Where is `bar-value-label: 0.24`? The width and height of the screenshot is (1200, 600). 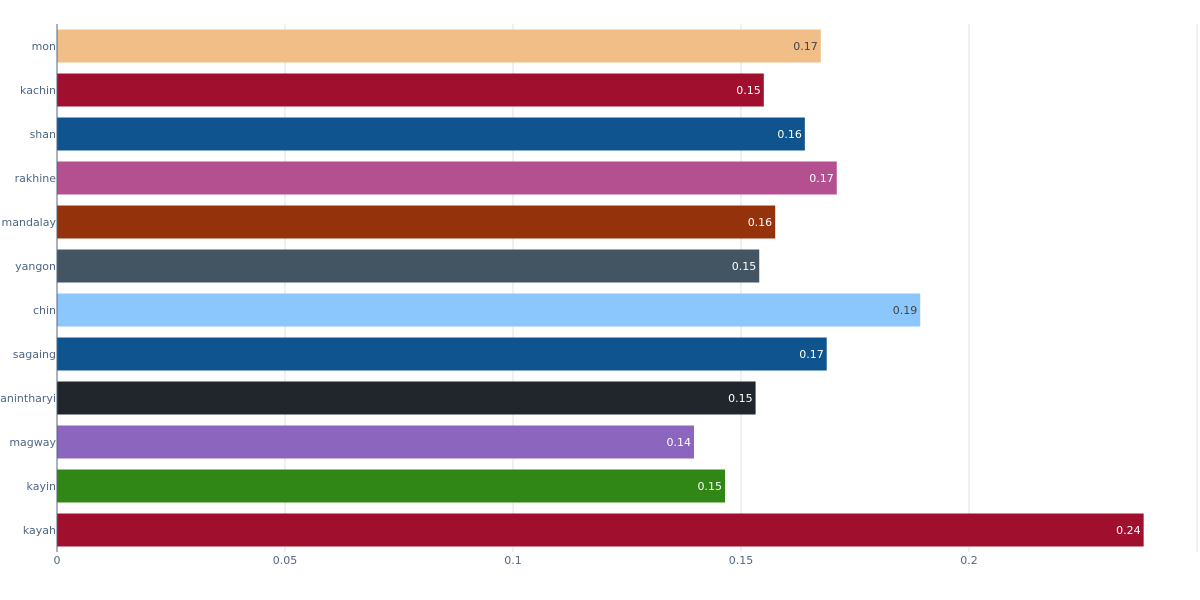 bar-value-label: 0.24 is located at coordinates (1128, 530).